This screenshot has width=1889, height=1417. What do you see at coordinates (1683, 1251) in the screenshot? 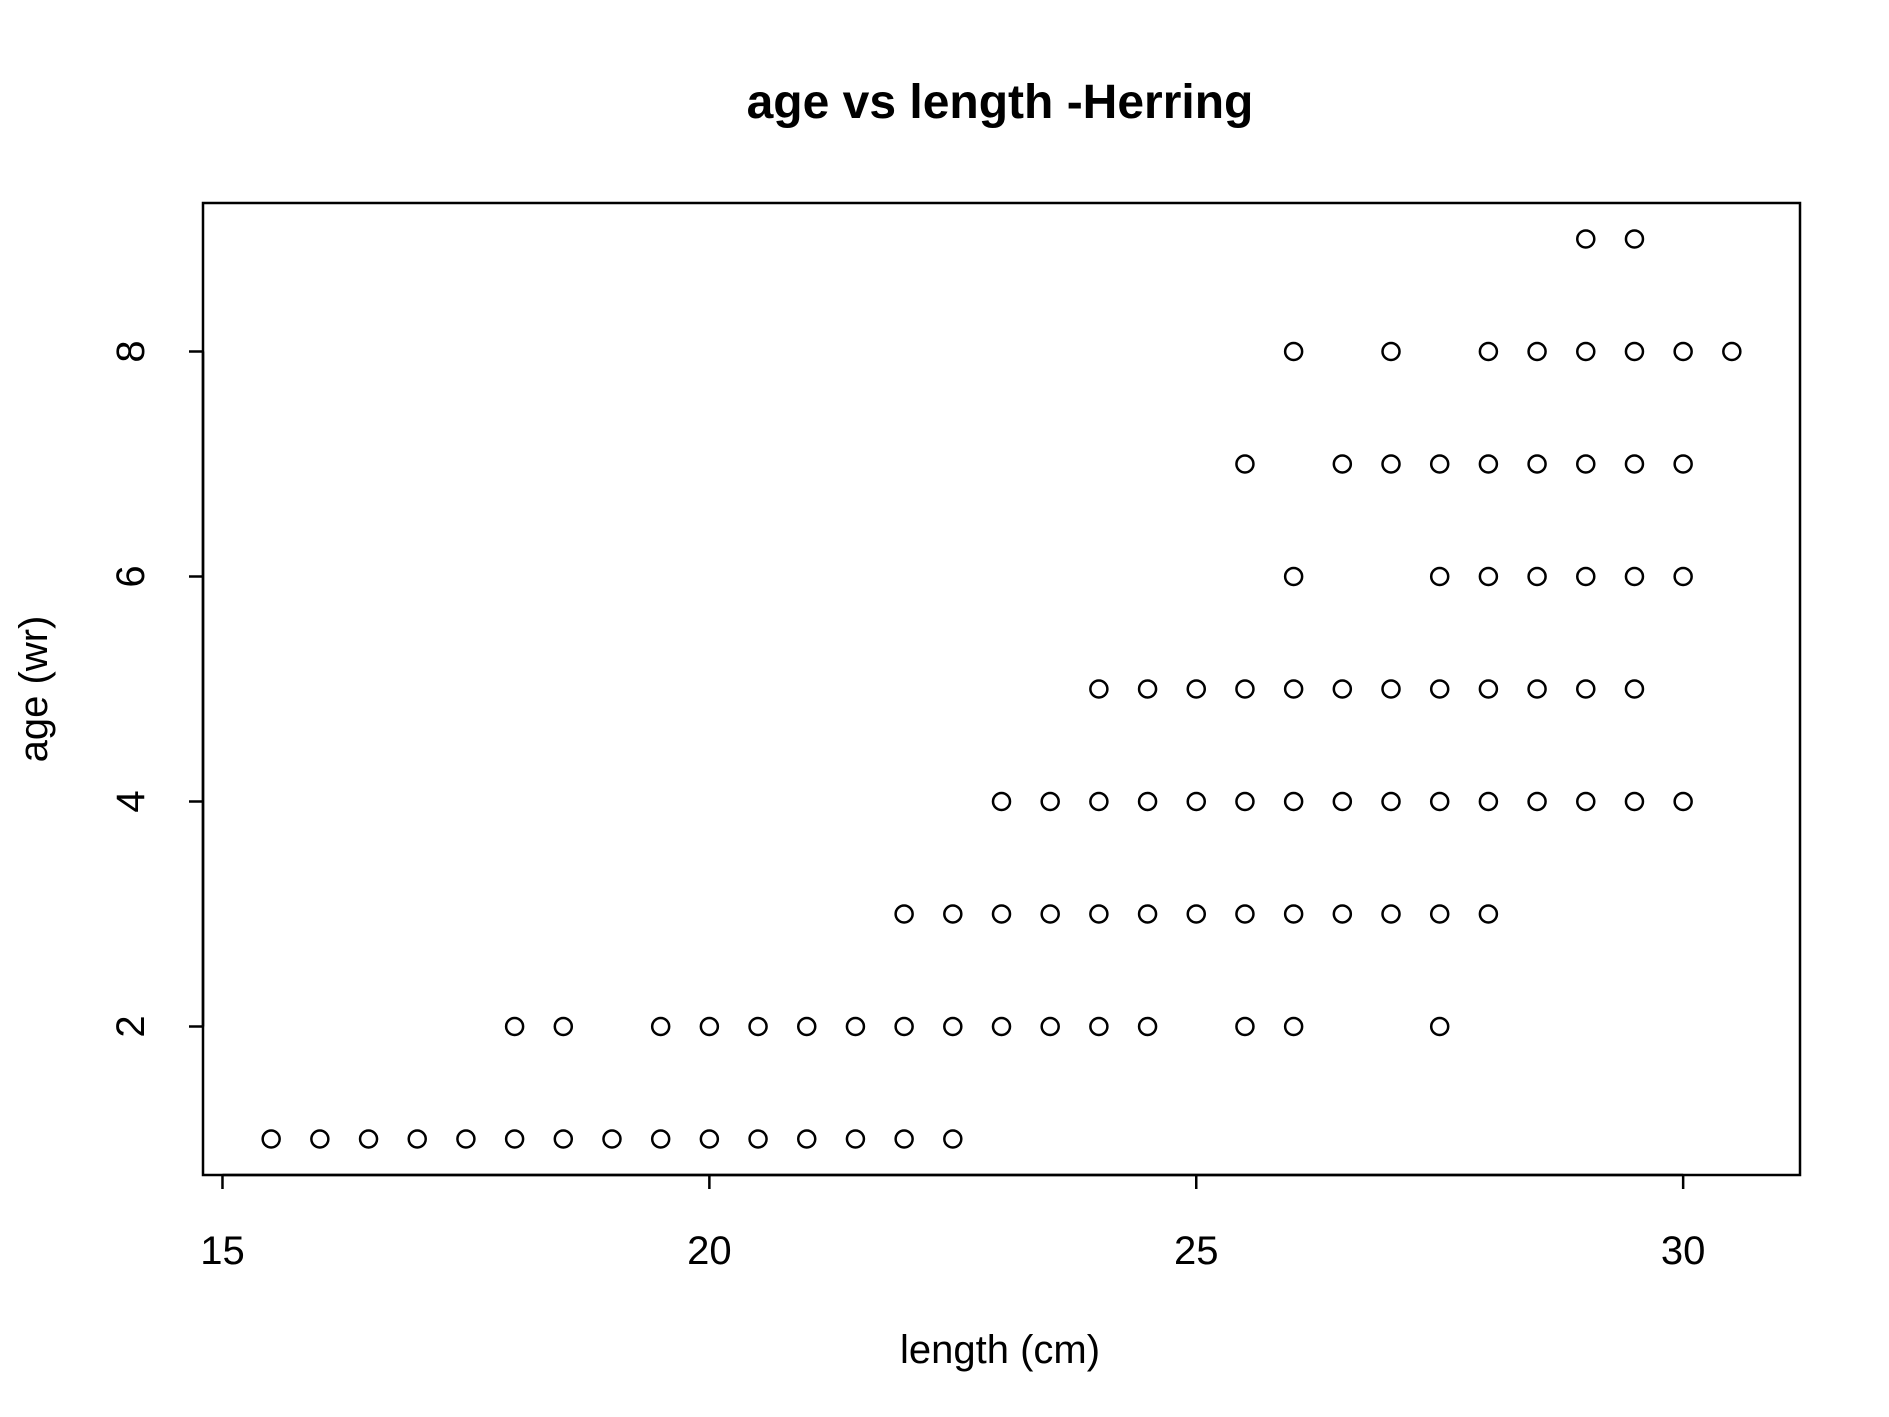
I see `x-tick-label: 30` at bounding box center [1683, 1251].